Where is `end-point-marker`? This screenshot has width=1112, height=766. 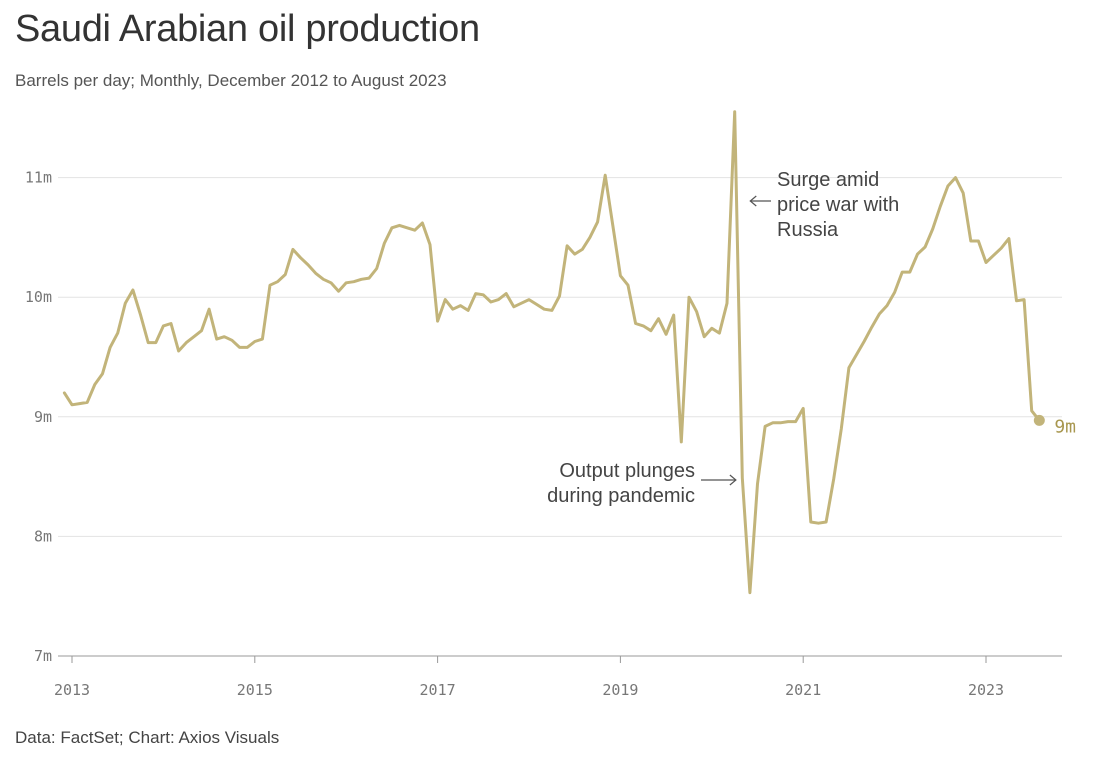
end-point-marker is located at coordinates (1039, 420).